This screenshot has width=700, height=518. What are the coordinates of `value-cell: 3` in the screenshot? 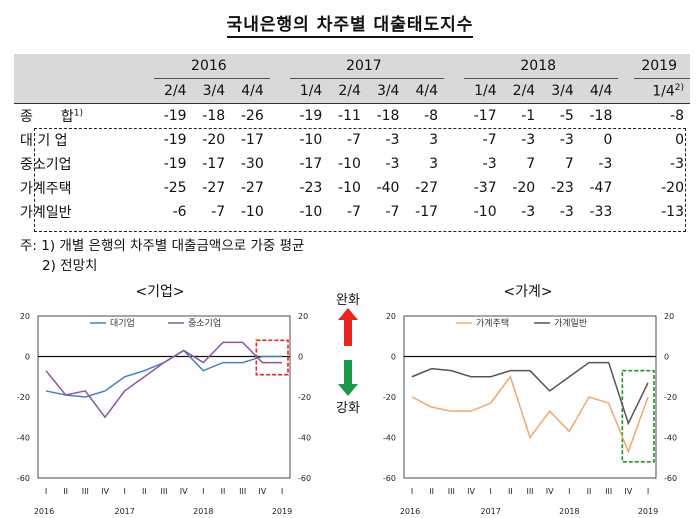 It's located at (434, 140).